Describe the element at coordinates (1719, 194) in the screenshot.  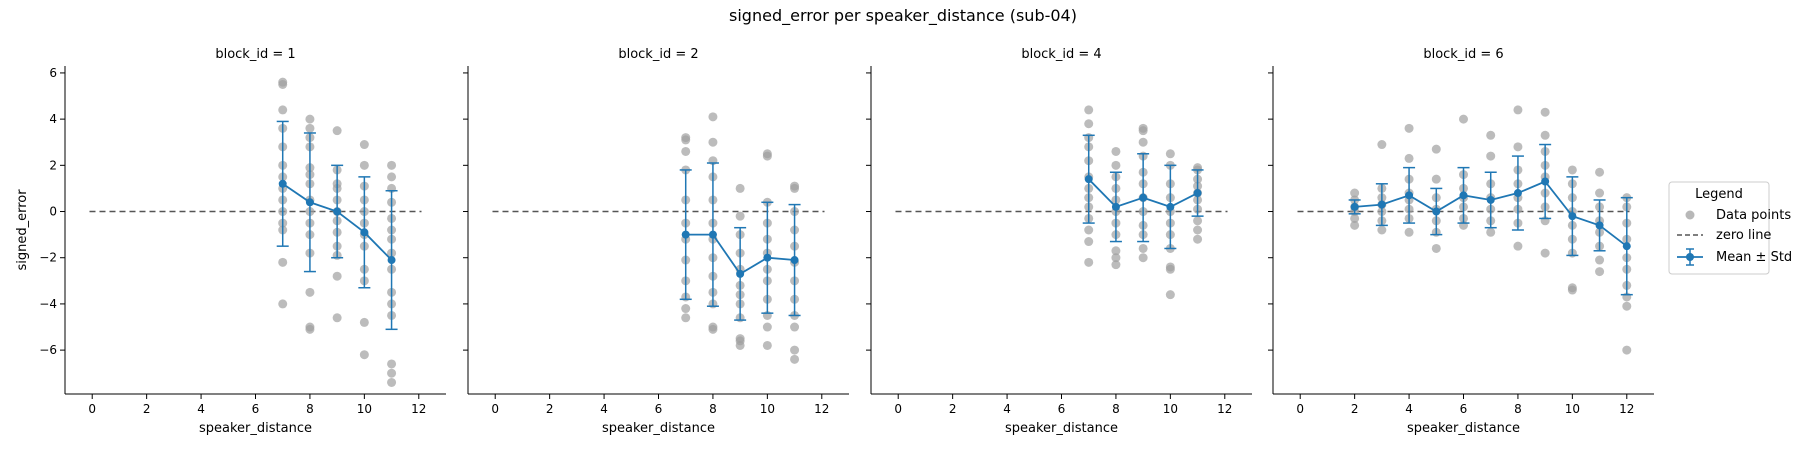
I see `legend-title: Legend` at that location.